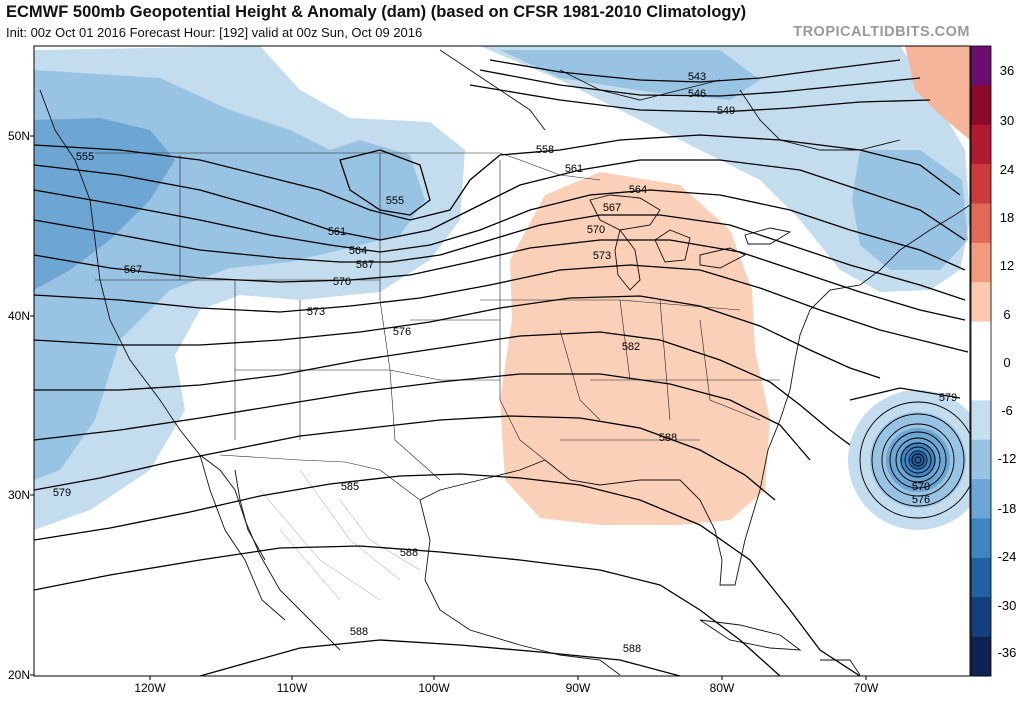 Image resolution: width=1024 pixels, height=701 pixels. Describe the element at coordinates (1007, 458) in the screenshot. I see `colorbar-label: -12` at that location.